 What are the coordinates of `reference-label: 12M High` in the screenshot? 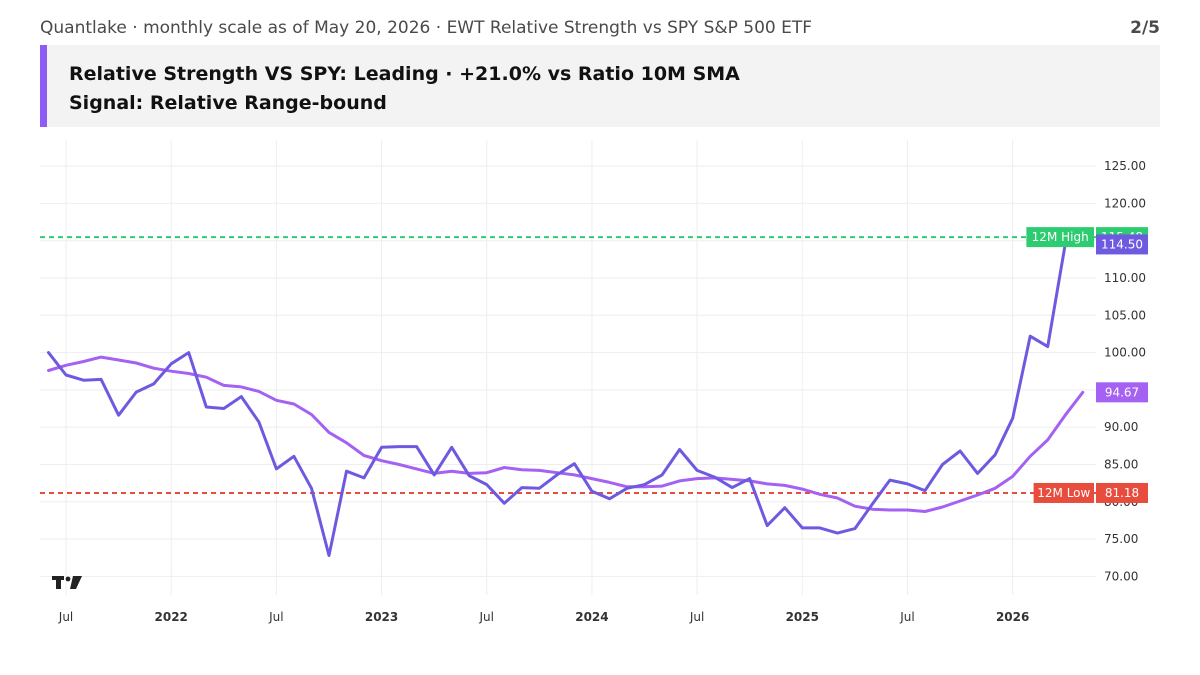 It's located at (1060, 237).